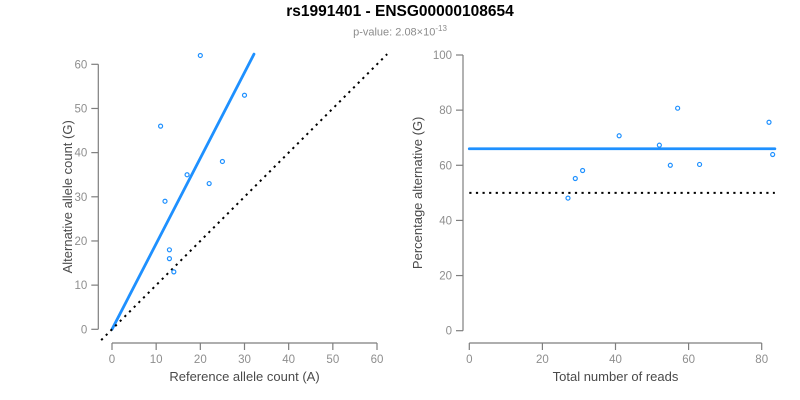  I want to click on x-tick-label: 10, so click(156, 360).